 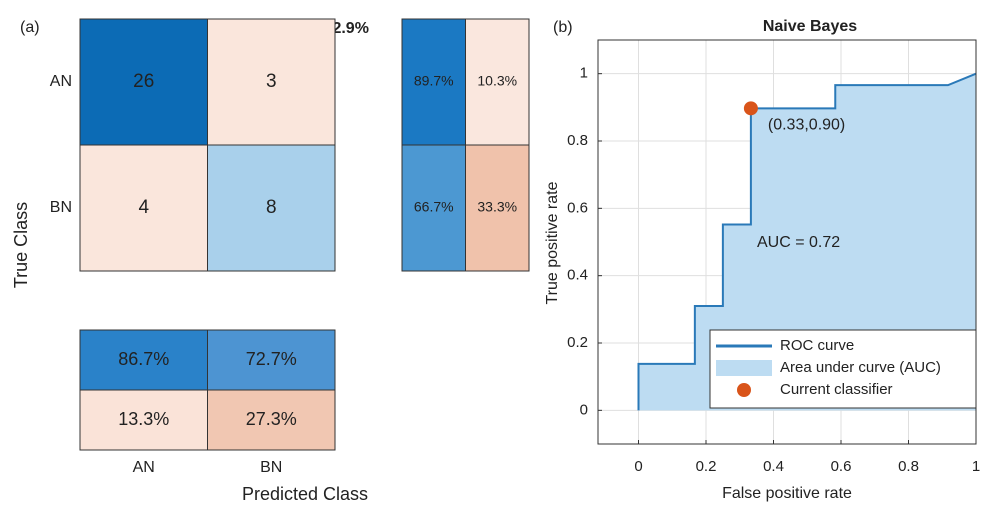 What do you see at coordinates (563, 27) in the screenshot?
I see `panel-label: (b)` at bounding box center [563, 27].